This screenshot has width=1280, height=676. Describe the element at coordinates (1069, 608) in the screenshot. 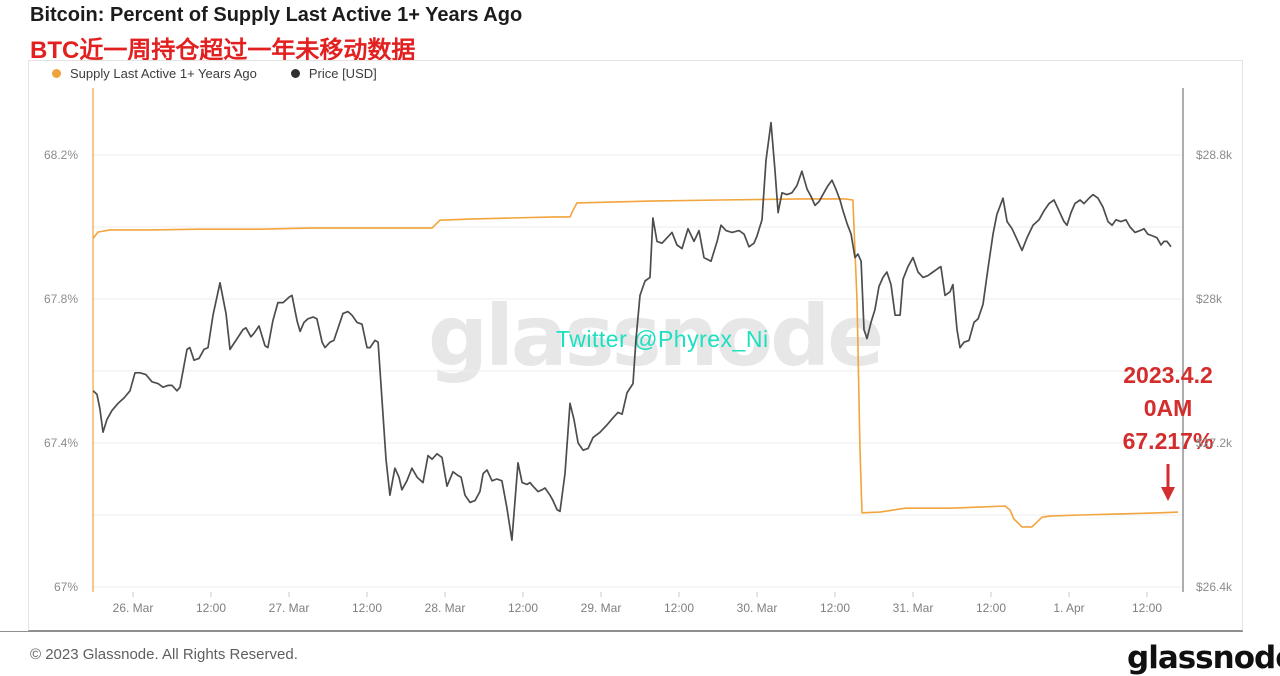

I see `x-tick-label: 1. Apr` at that location.